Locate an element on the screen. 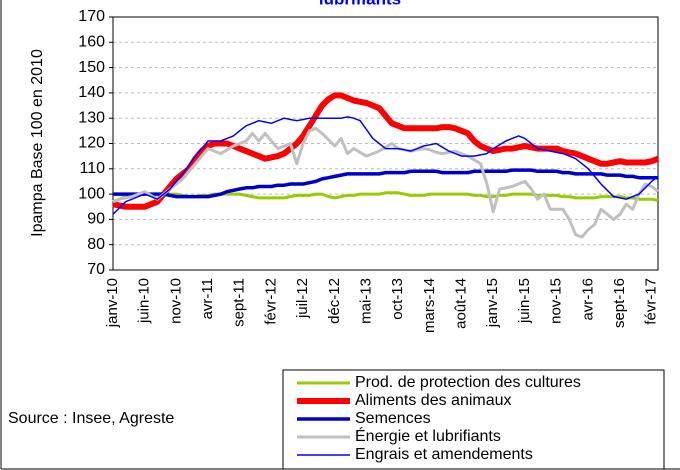  y-tick-label: 140 is located at coordinates (91, 92).